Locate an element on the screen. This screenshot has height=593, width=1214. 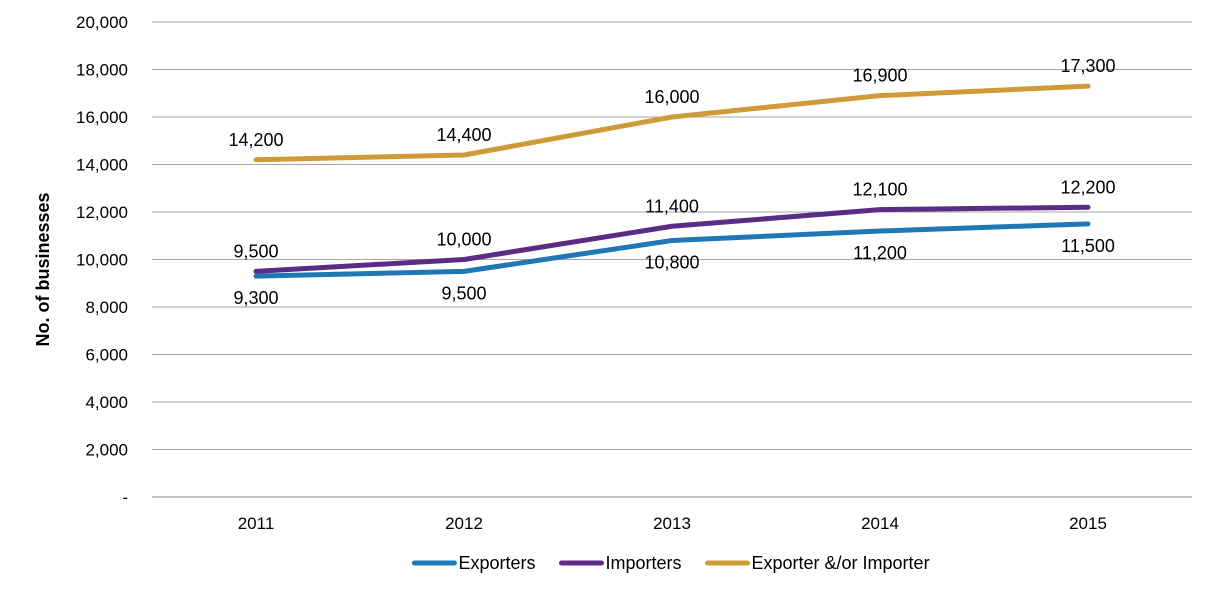
y-axis-title: No. of businesses is located at coordinates (43, 269).